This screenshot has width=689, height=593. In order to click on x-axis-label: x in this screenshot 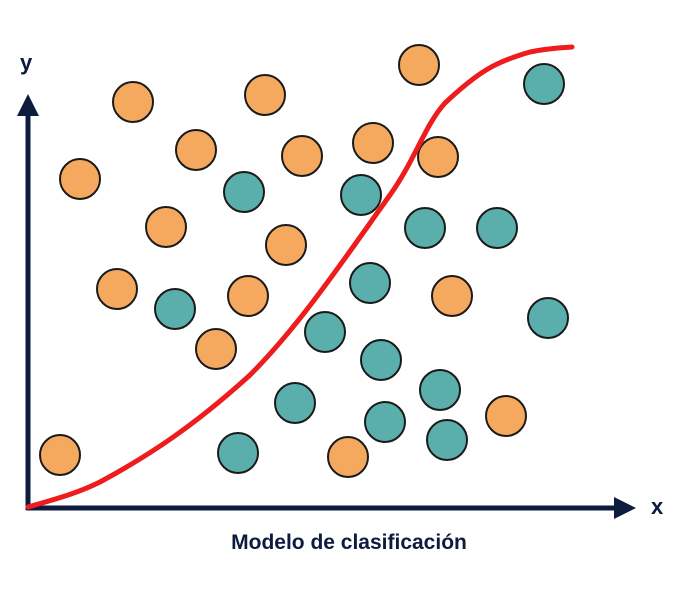, I will do `click(657, 506)`.